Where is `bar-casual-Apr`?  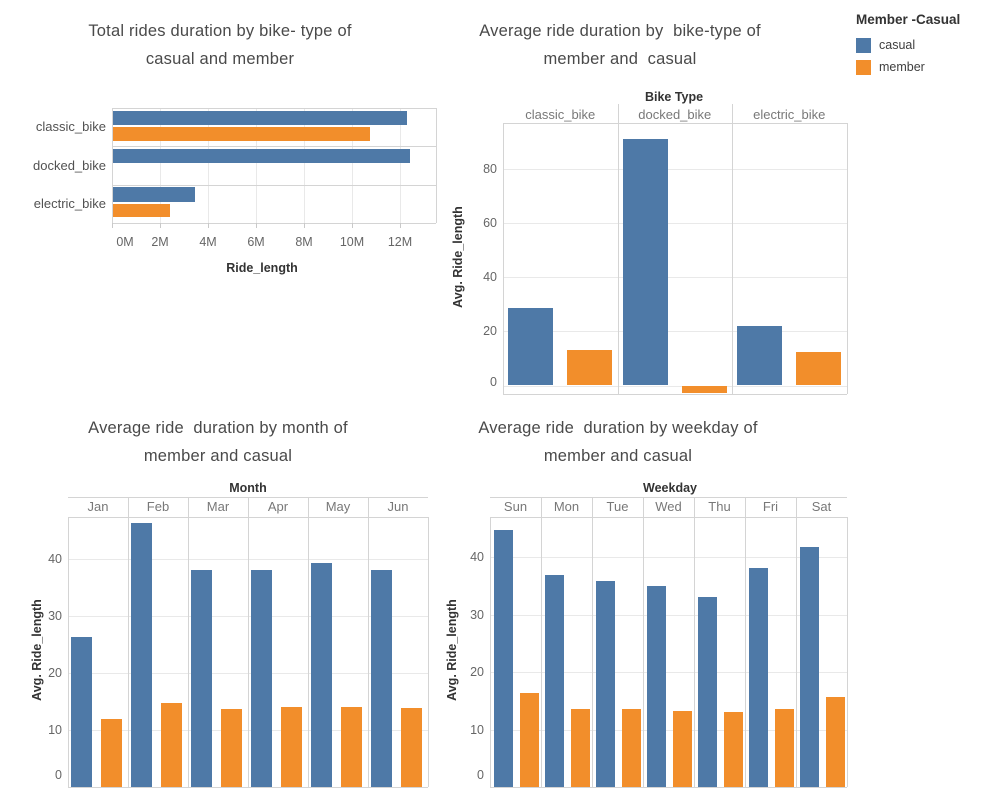 bar-casual-Apr is located at coordinates (261, 678).